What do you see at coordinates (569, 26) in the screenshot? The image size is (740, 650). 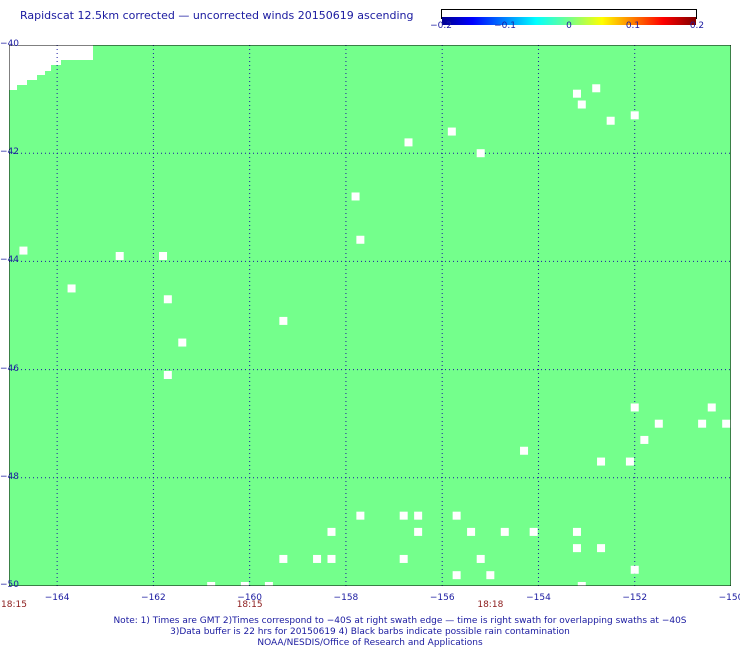 I see `colorbar-tick-label: 0` at bounding box center [569, 26].